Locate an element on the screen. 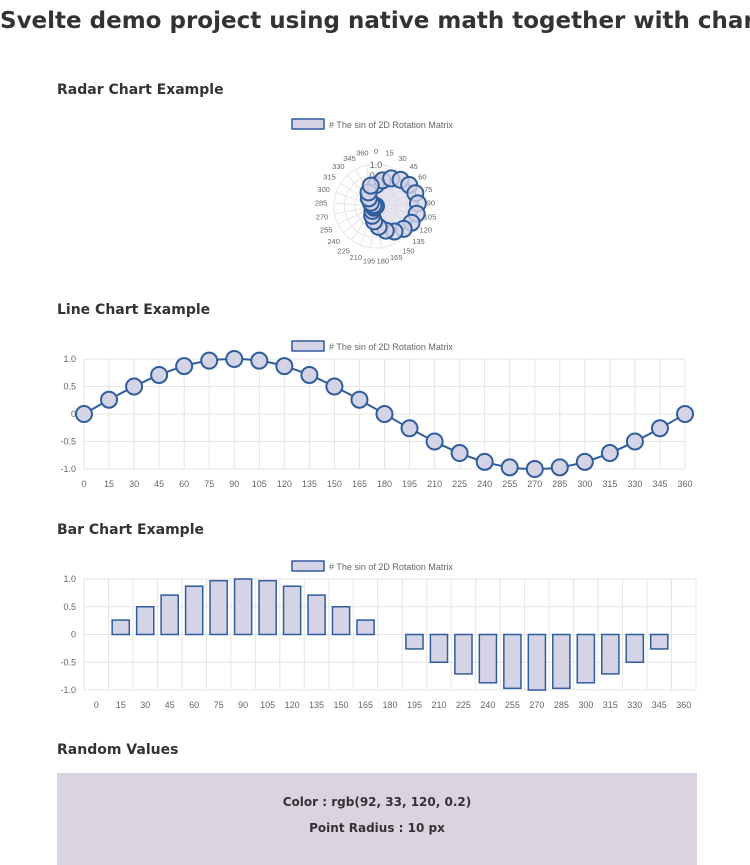  radar-point-label: 0 is located at coordinates (376, 151).